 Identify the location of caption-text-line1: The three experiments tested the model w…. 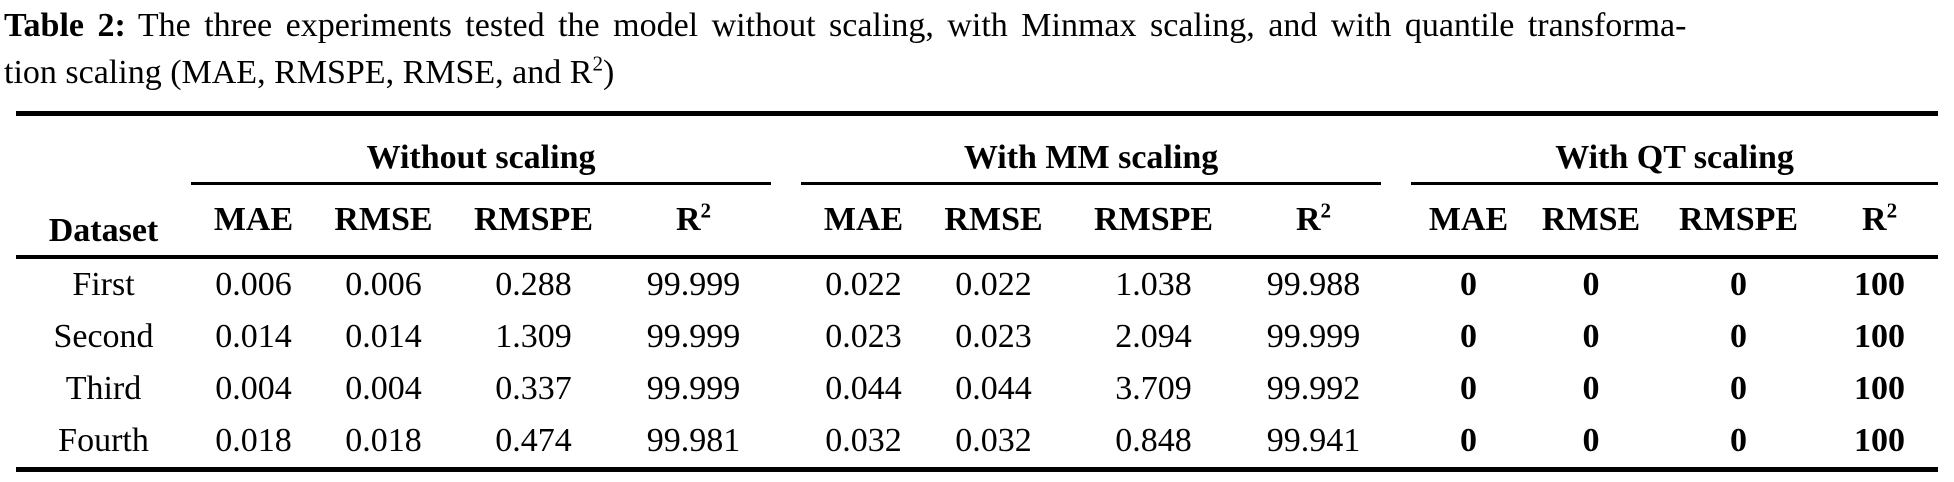
(912, 25).